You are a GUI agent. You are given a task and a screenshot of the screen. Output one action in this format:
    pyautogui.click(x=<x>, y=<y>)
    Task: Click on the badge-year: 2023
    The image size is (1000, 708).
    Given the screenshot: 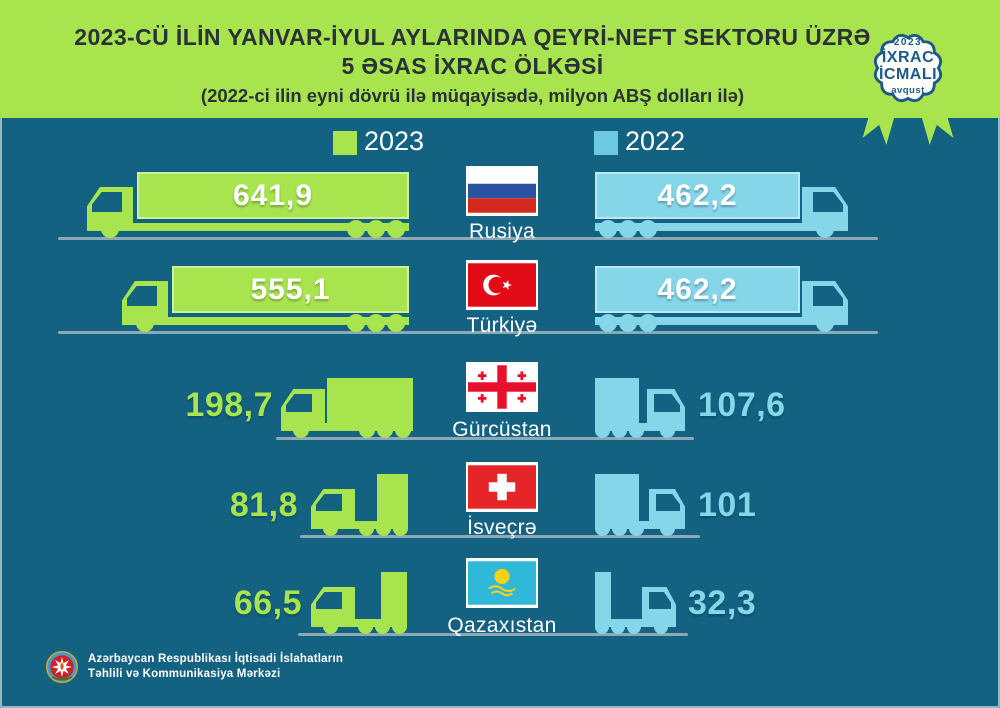 What is the action you would take?
    pyautogui.click(x=908, y=42)
    